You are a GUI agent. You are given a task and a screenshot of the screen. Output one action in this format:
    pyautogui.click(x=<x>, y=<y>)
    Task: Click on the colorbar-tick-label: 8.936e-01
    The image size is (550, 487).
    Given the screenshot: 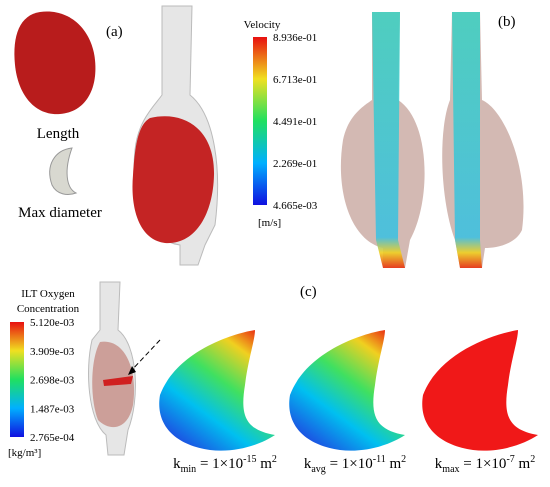 What is the action you would take?
    pyautogui.click(x=295, y=38)
    